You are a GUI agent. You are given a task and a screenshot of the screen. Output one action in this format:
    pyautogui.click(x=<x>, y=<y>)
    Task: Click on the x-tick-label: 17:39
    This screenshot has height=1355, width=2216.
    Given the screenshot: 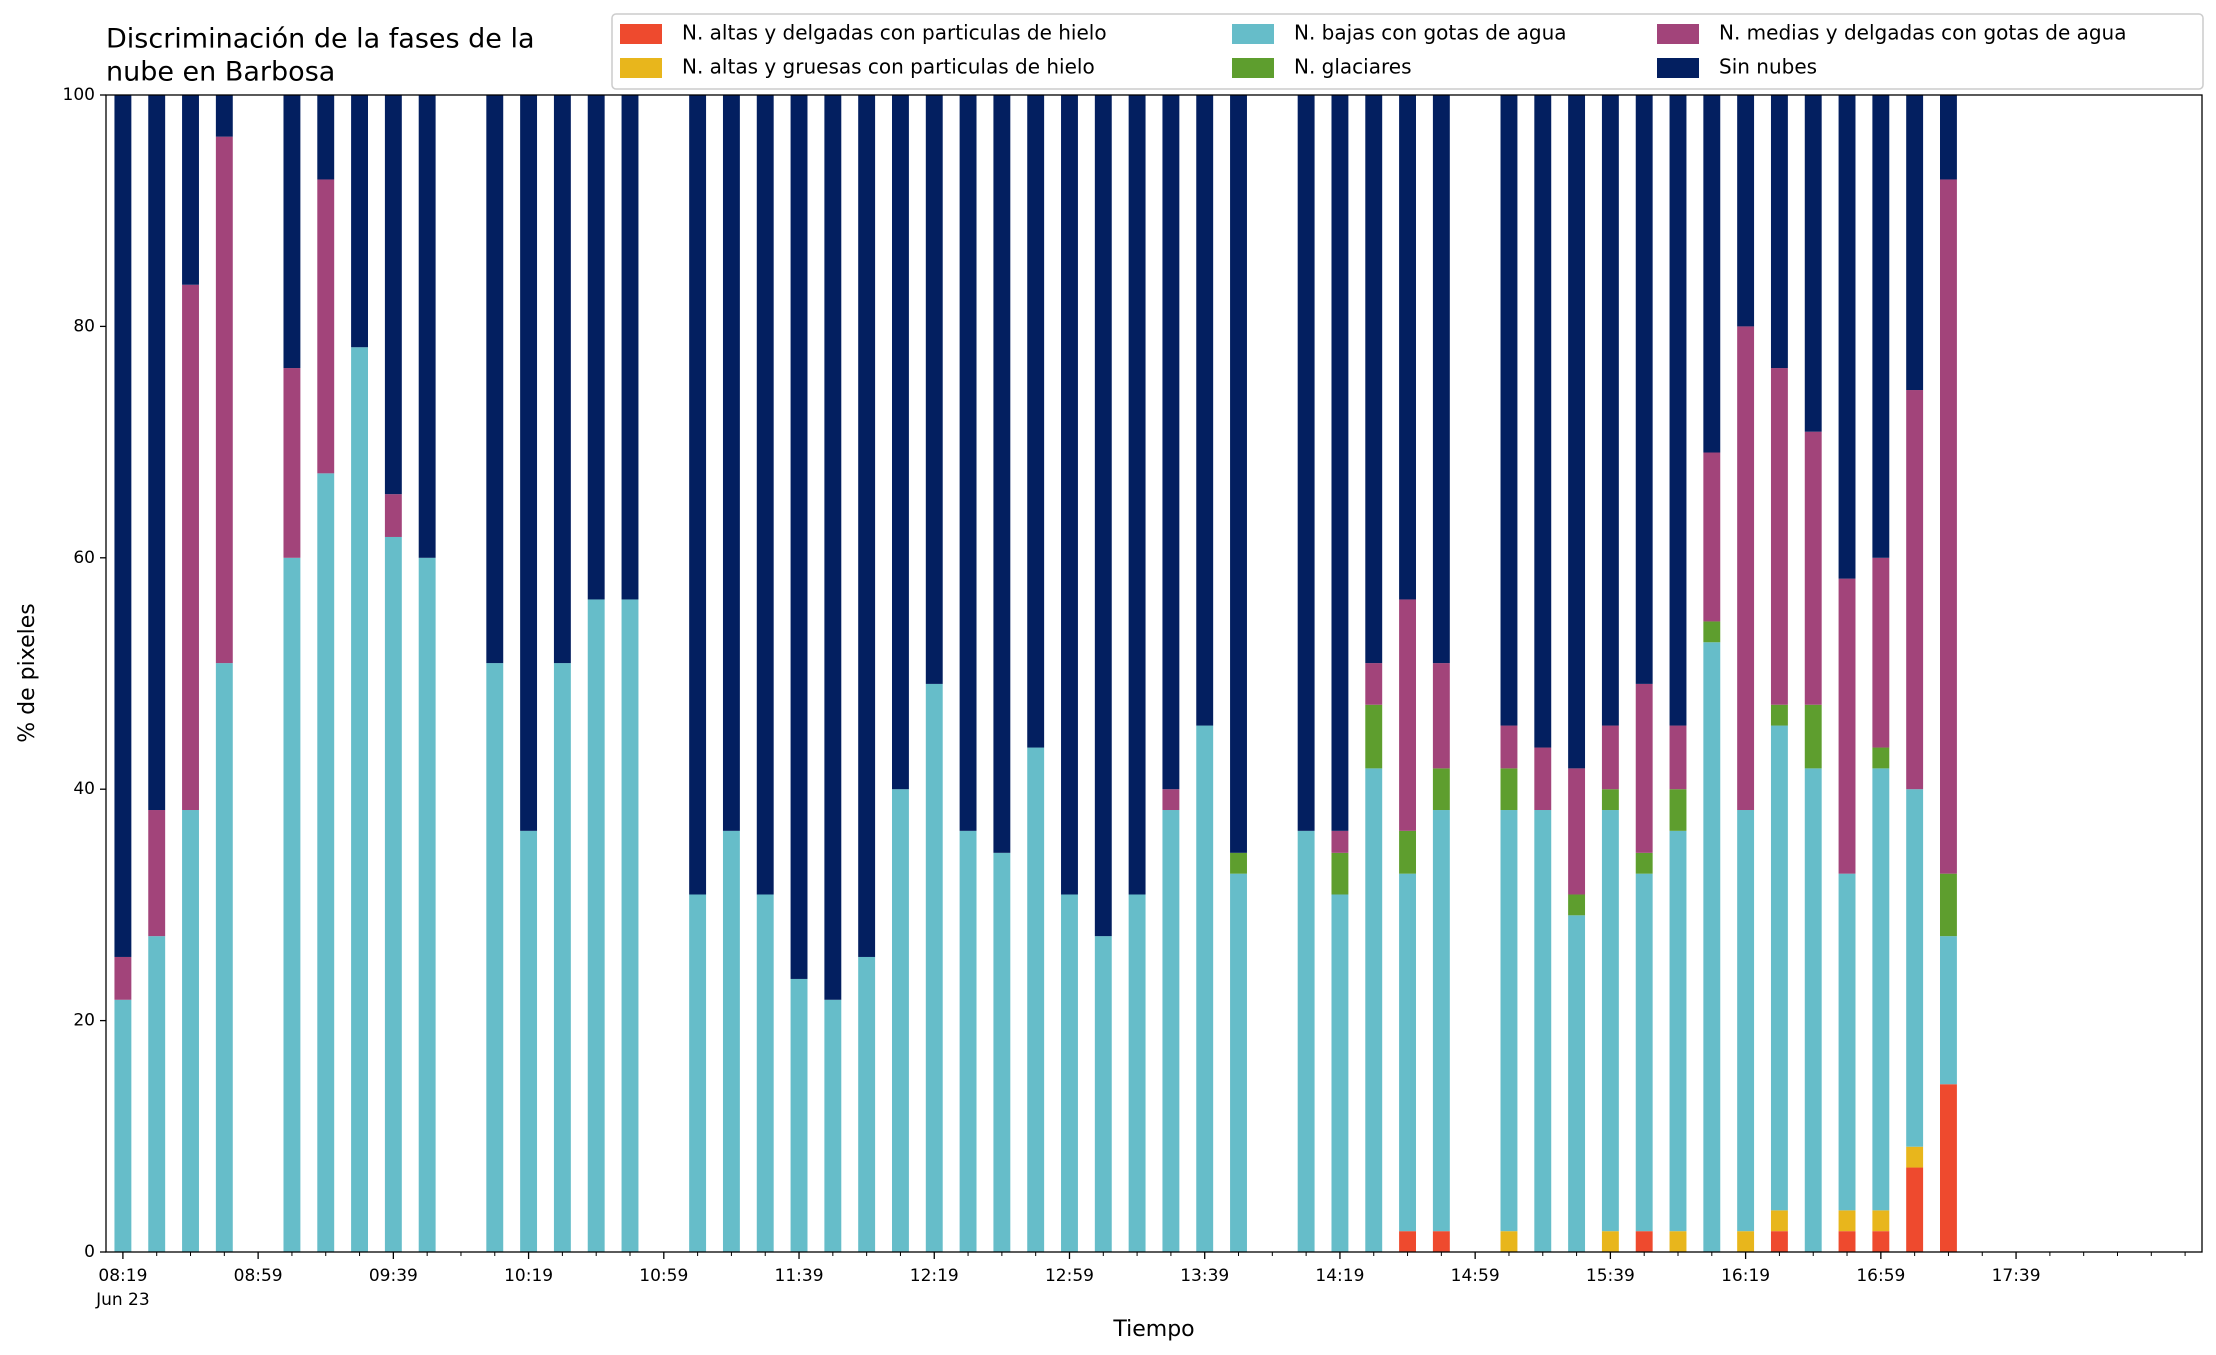 What is the action you would take?
    pyautogui.click(x=2016, y=1276)
    